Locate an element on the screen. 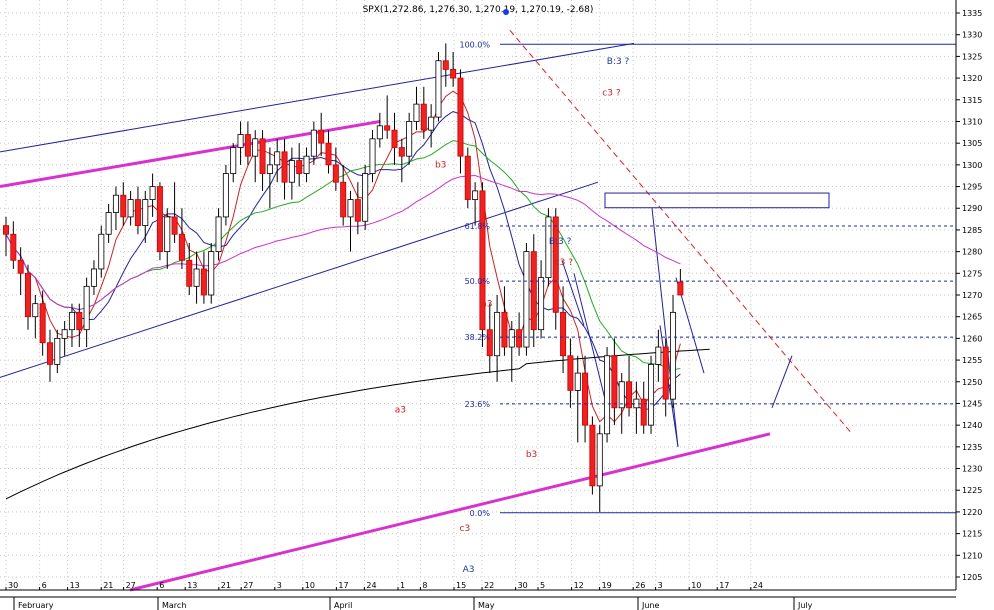  upper-channel-line is located at coordinates (317, 97).